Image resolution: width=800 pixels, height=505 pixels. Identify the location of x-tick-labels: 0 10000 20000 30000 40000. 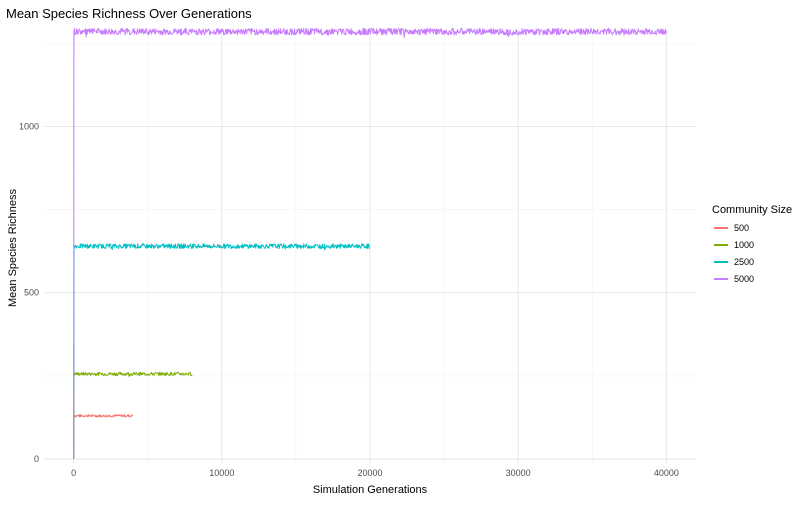
(375, 473).